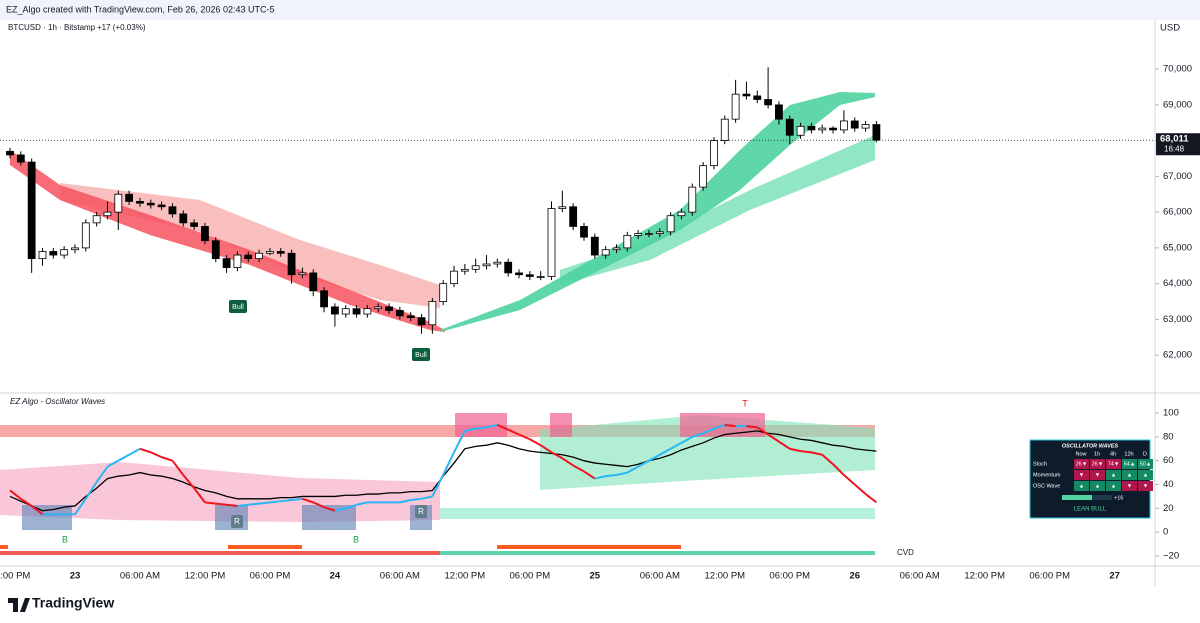 Image resolution: width=1200 pixels, height=623 pixels. What do you see at coordinates (47, 517) in the screenshot?
I see `zone-box` at bounding box center [47, 517].